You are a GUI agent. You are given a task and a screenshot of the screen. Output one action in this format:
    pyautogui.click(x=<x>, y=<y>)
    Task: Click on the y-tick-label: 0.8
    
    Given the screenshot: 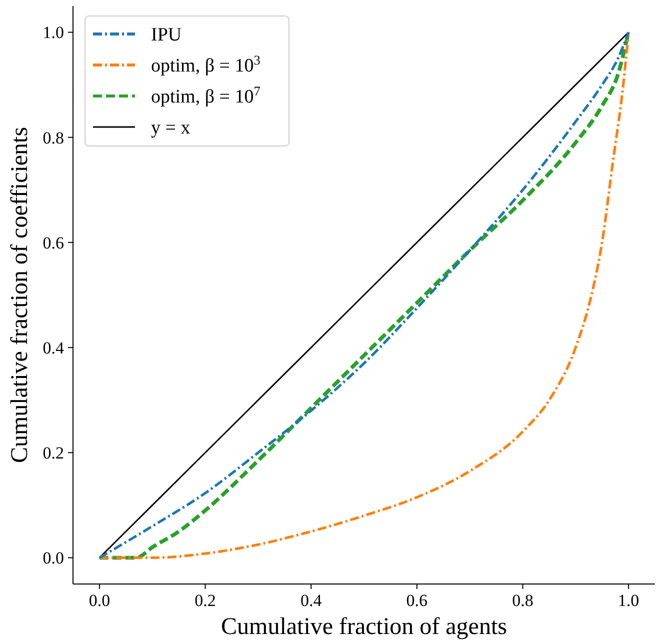 What is the action you would take?
    pyautogui.click(x=53, y=138)
    